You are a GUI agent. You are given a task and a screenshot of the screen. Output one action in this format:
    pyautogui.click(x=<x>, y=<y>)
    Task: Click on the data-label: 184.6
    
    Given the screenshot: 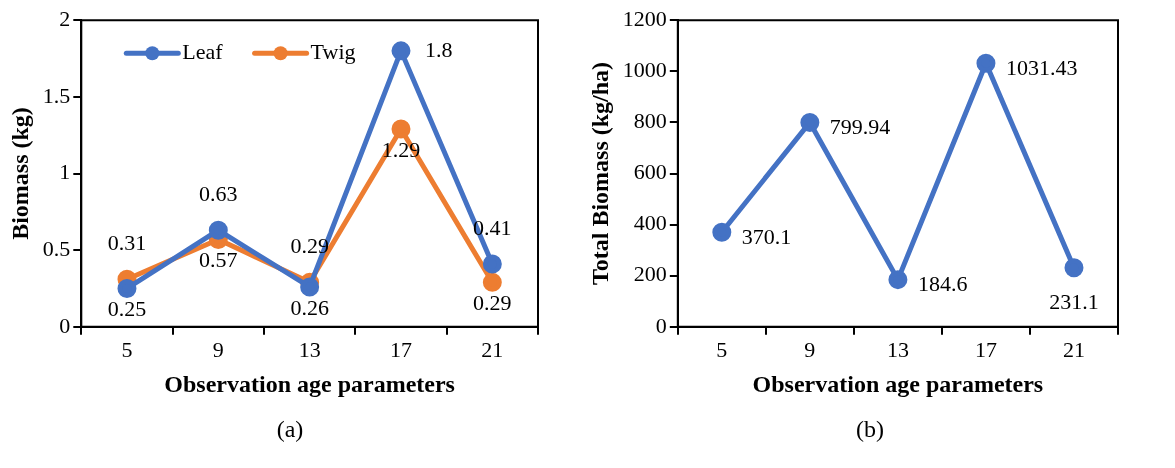 What is the action you would take?
    pyautogui.click(x=942, y=284)
    